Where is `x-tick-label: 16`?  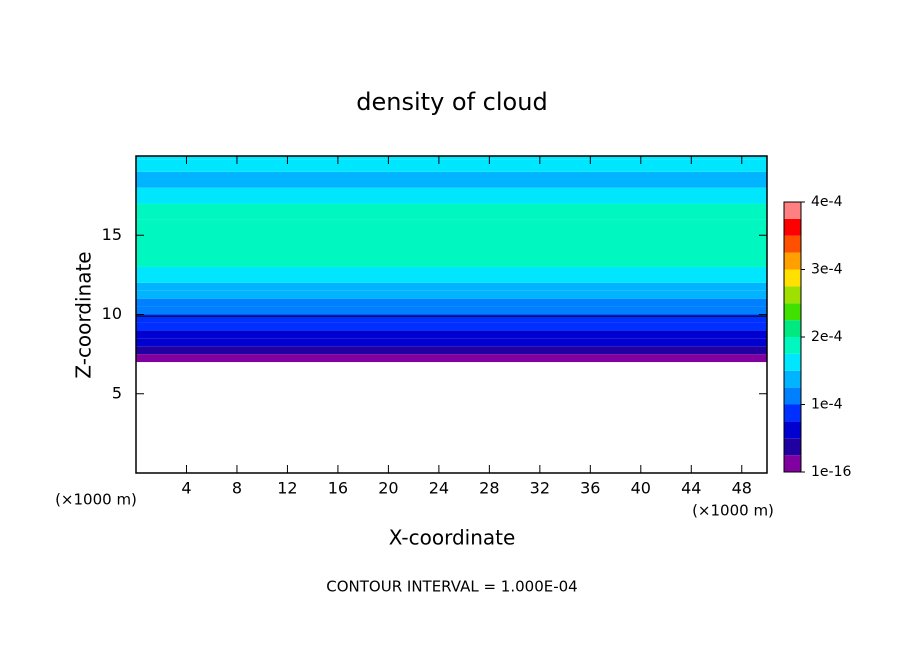
x-tick-label: 16 is located at coordinates (338, 488).